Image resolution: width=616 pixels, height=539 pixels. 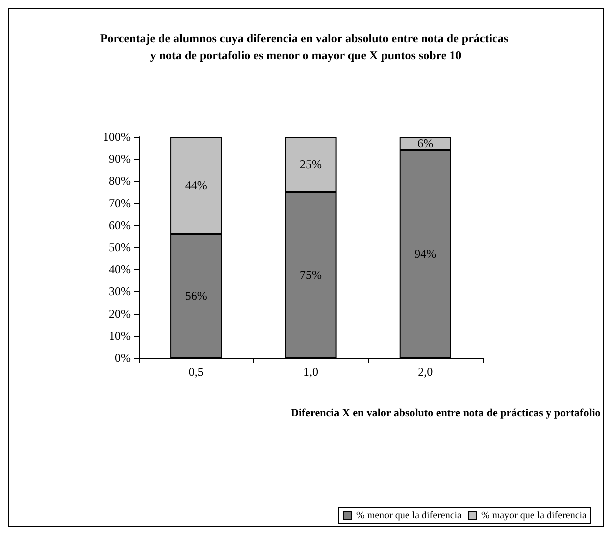 I want to click on x-tick-label: 0,5, so click(x=196, y=372).